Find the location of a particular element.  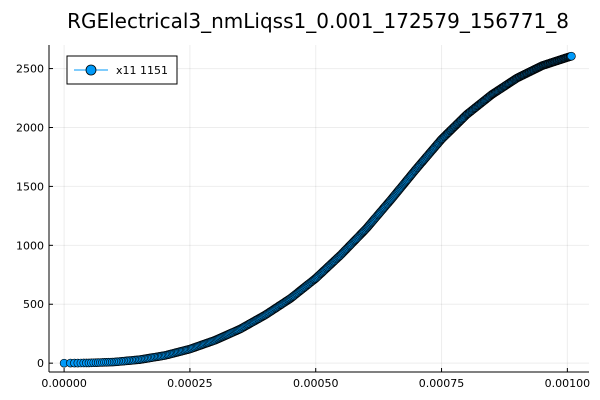

legend-marker is located at coordinates (91, 70).